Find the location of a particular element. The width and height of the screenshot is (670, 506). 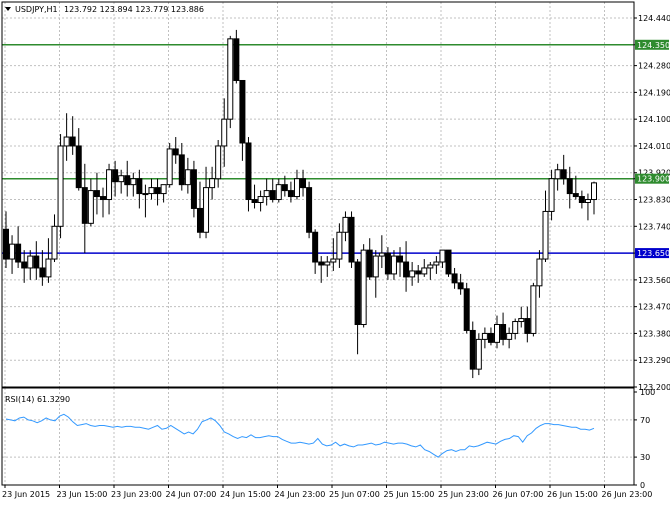

time-tick-label: 25 Jun 15:00 is located at coordinates (409, 494).